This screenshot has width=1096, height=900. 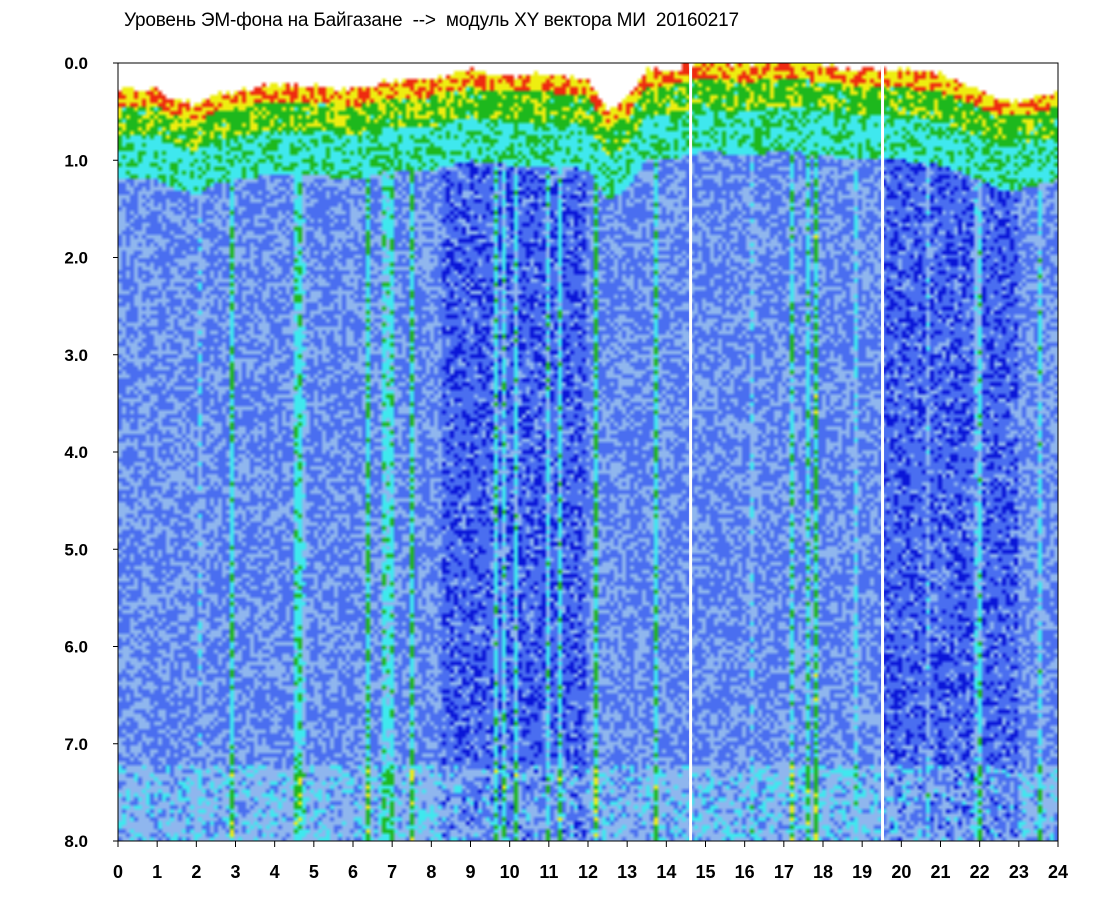 I want to click on y-tick-label: 0.0, so click(x=76, y=63).